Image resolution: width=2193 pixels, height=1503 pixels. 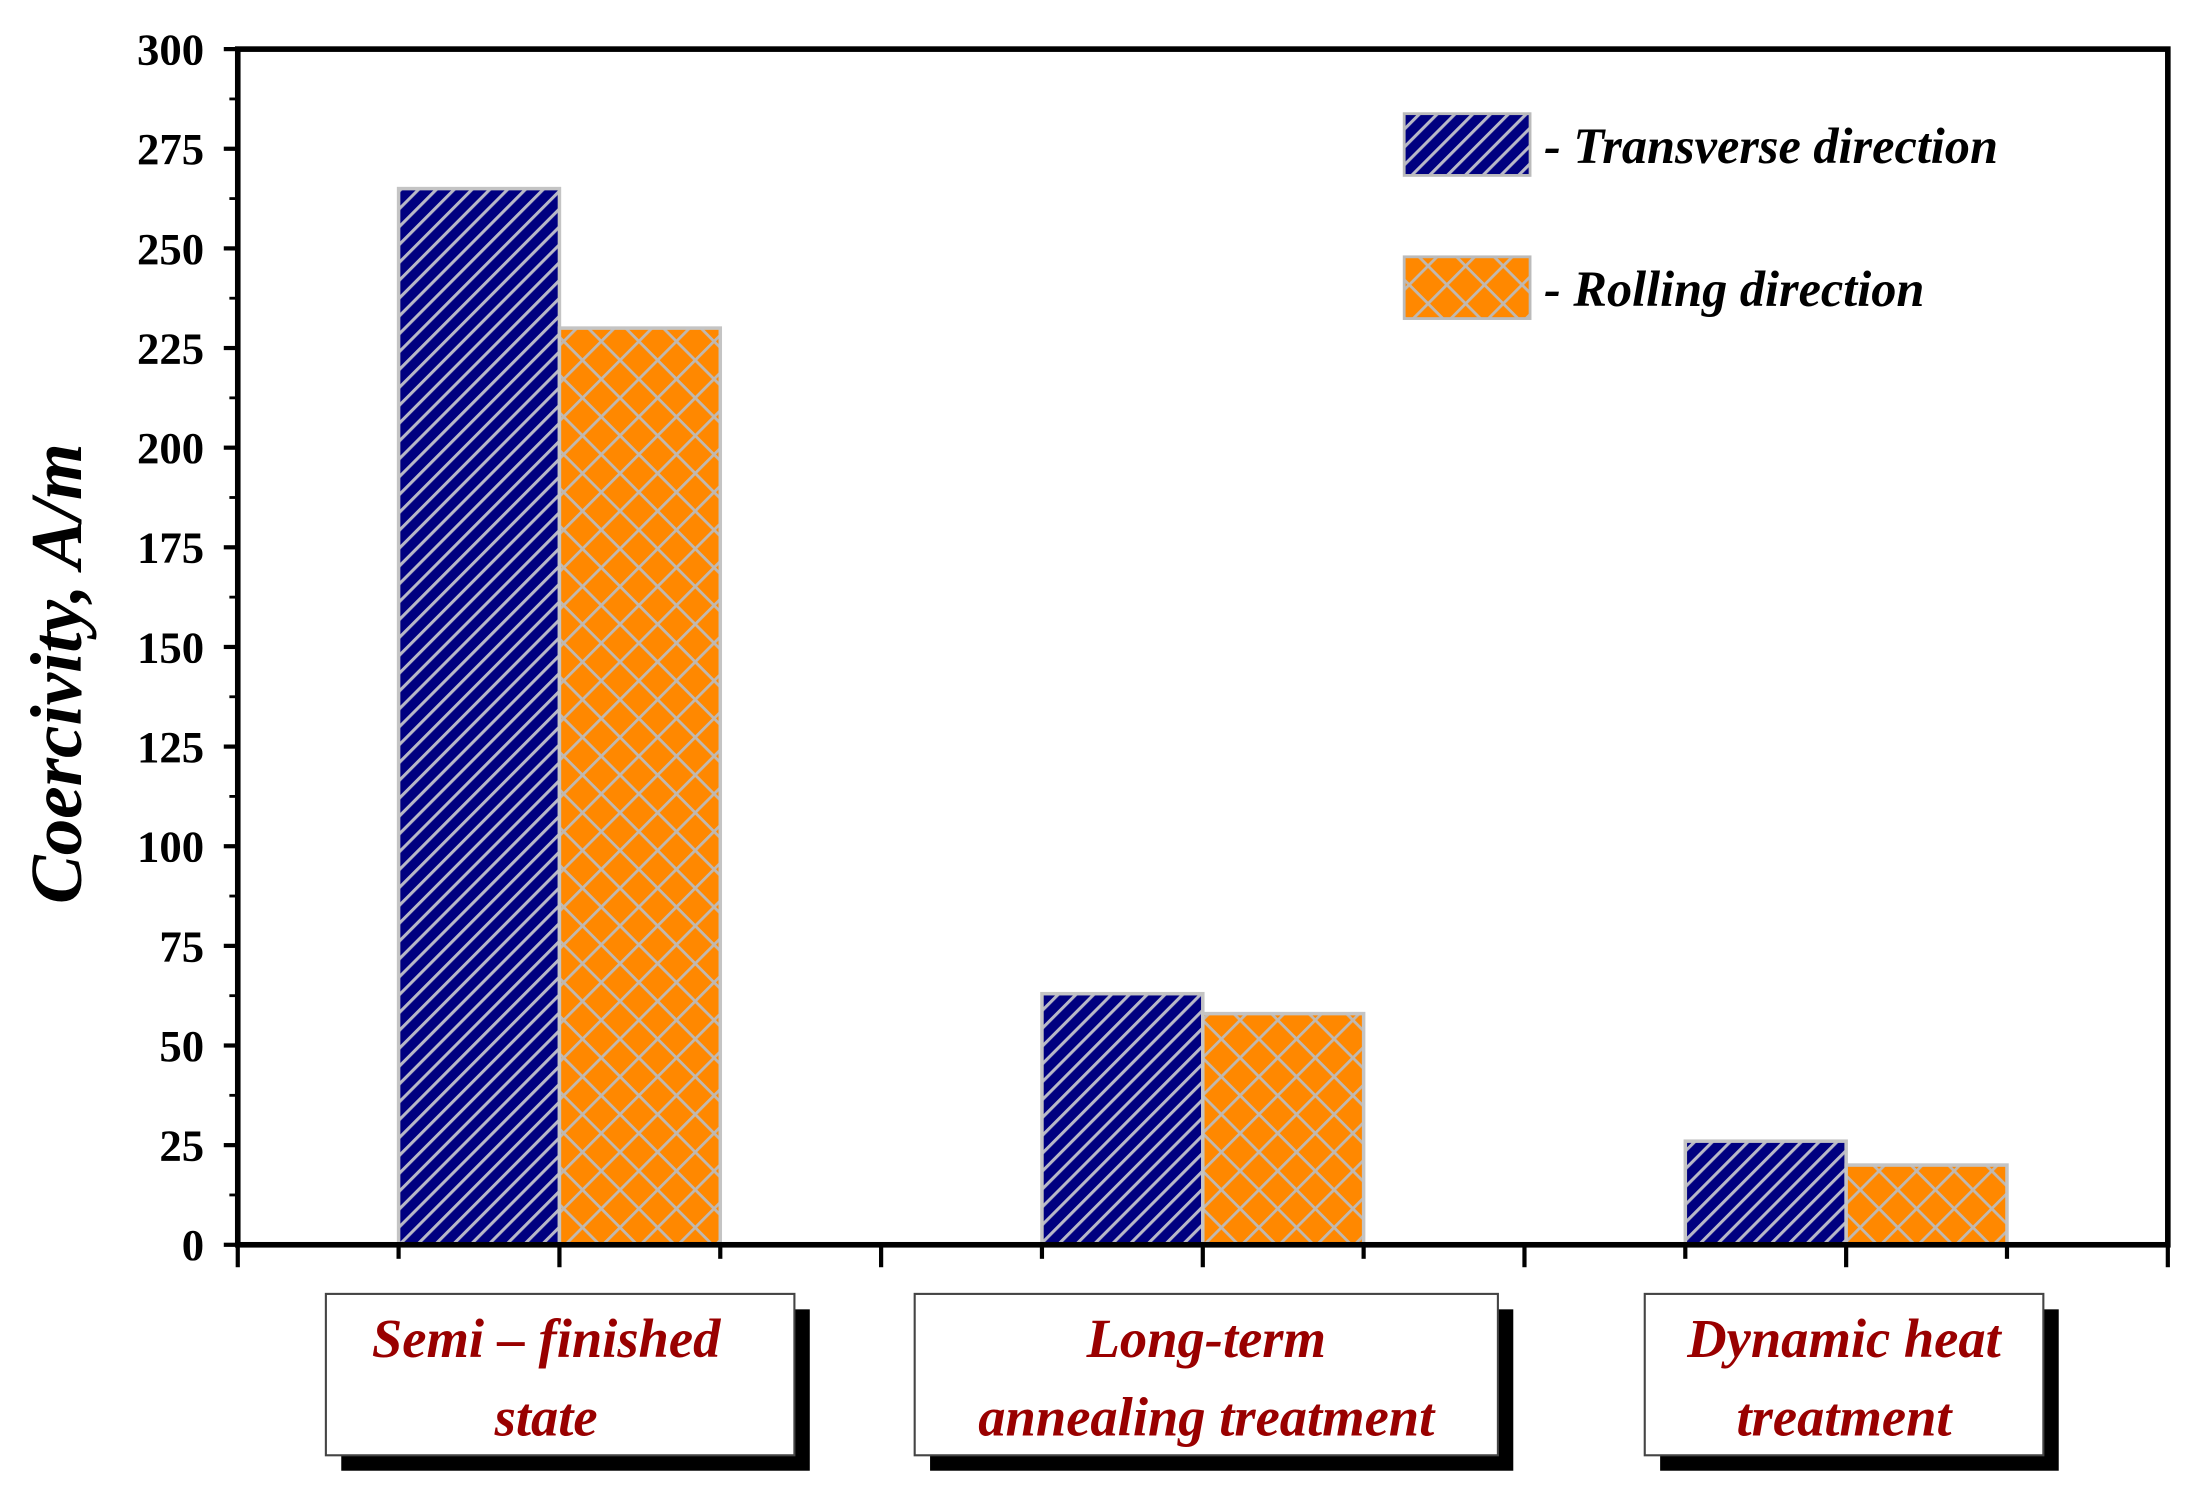 What do you see at coordinates (181, 946) in the screenshot?
I see `y-tick-label: 75` at bounding box center [181, 946].